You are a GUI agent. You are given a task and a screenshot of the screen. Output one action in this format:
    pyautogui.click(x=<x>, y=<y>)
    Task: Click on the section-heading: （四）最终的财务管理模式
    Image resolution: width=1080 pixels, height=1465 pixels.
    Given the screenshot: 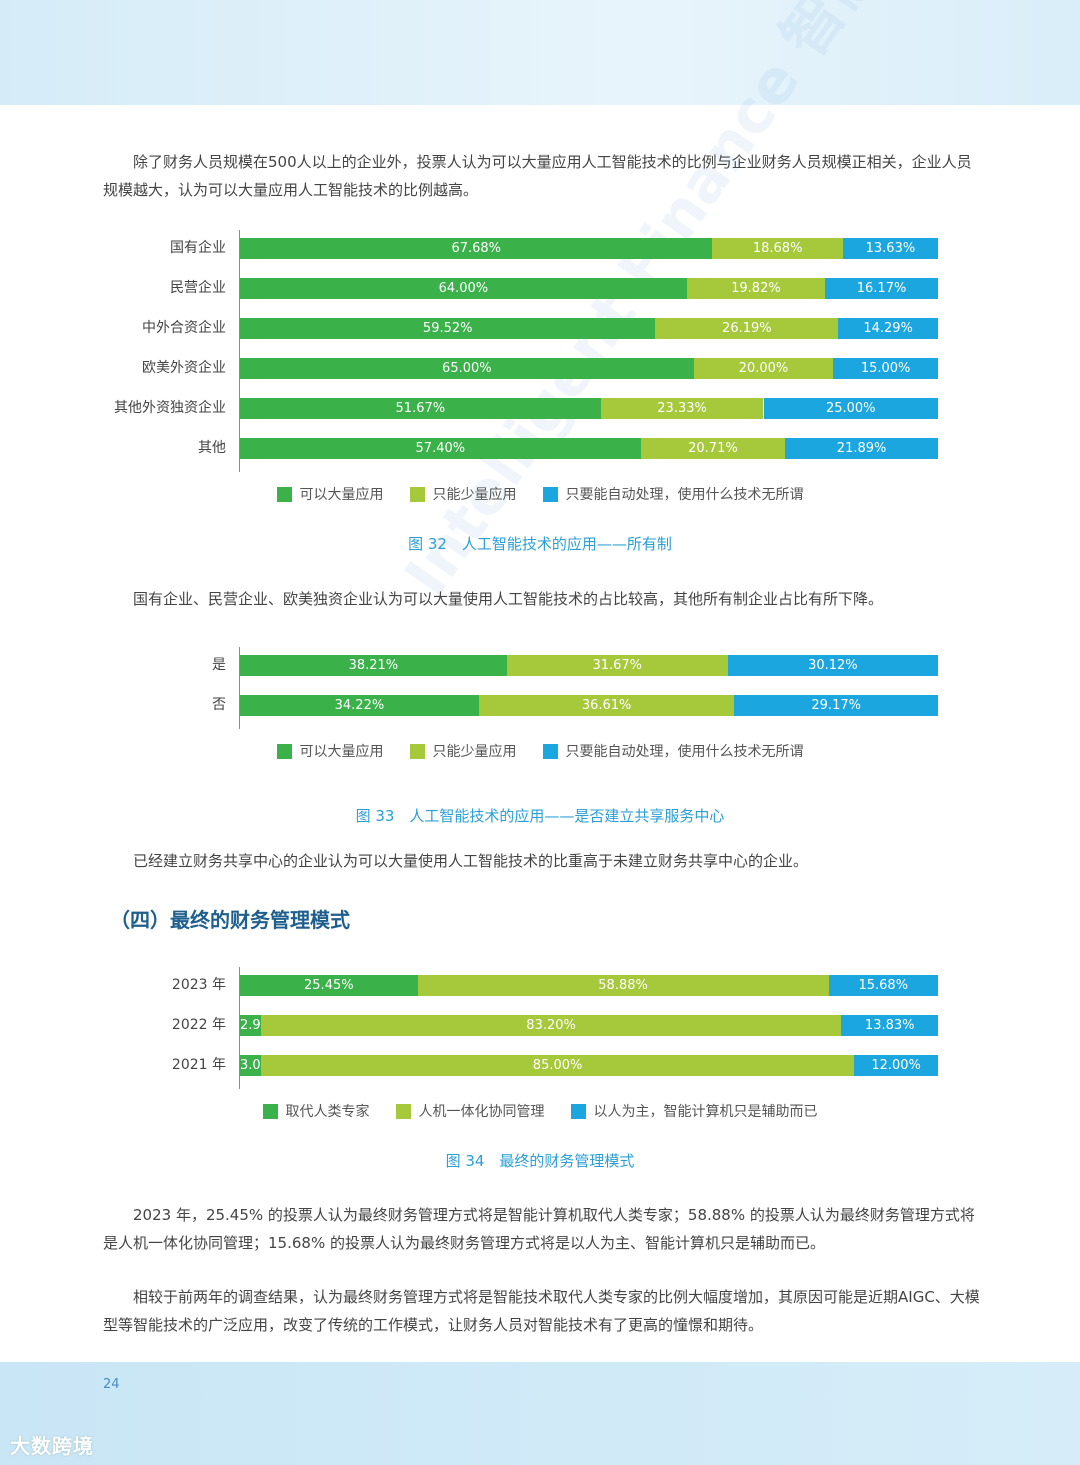 What is the action you would take?
    pyautogui.click(x=230, y=920)
    